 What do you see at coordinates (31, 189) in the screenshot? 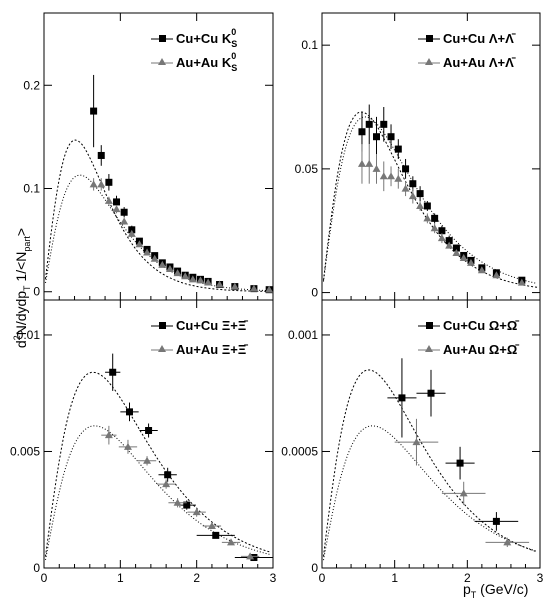
I see `y-tick-label: 0.1` at bounding box center [31, 189].